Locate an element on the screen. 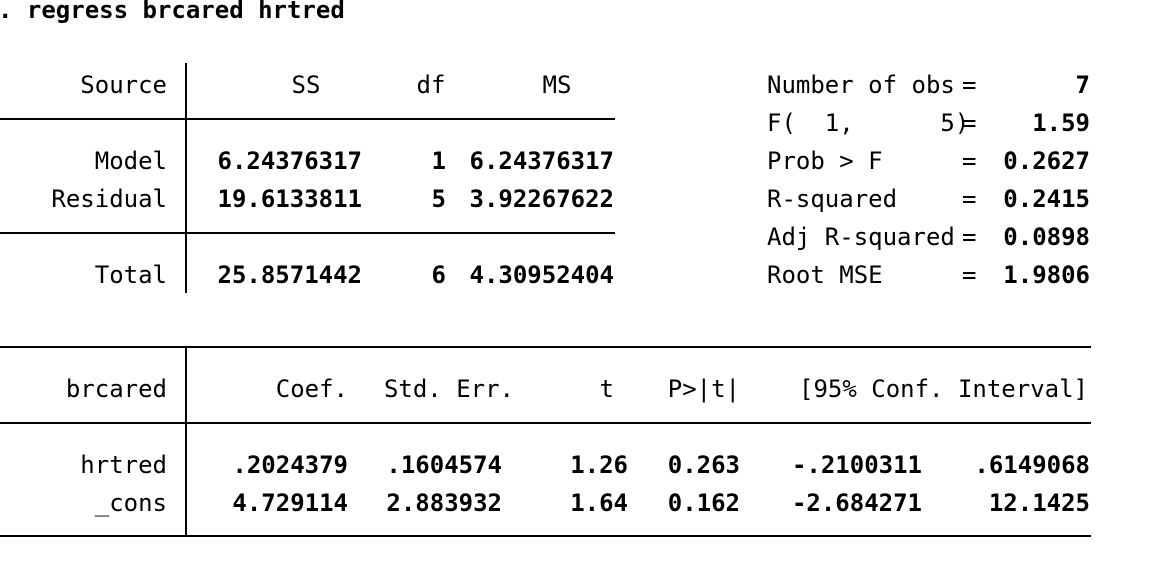  anova-row-ms: 6.24376317 is located at coordinates (542, 161).